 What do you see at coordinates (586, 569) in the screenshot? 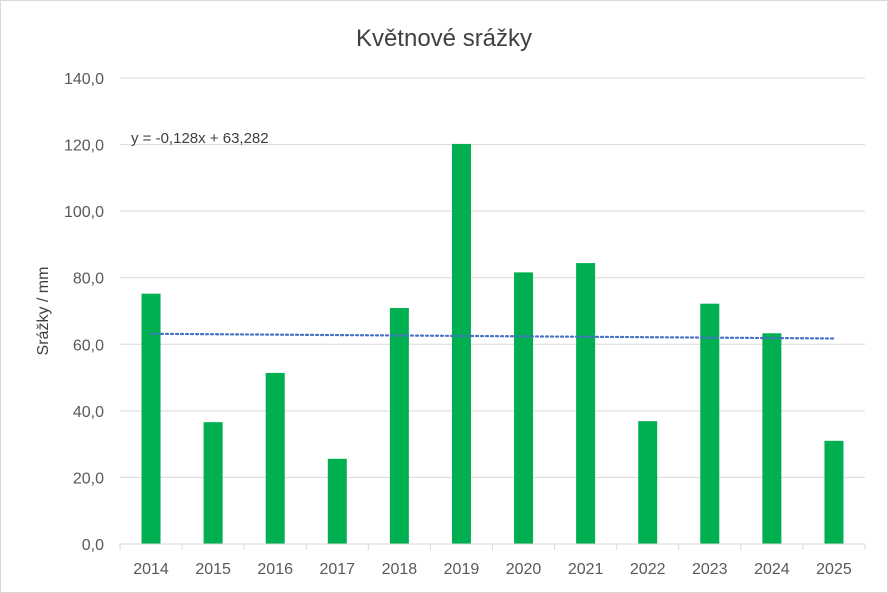
I see `x-tick-label: 2021` at bounding box center [586, 569].